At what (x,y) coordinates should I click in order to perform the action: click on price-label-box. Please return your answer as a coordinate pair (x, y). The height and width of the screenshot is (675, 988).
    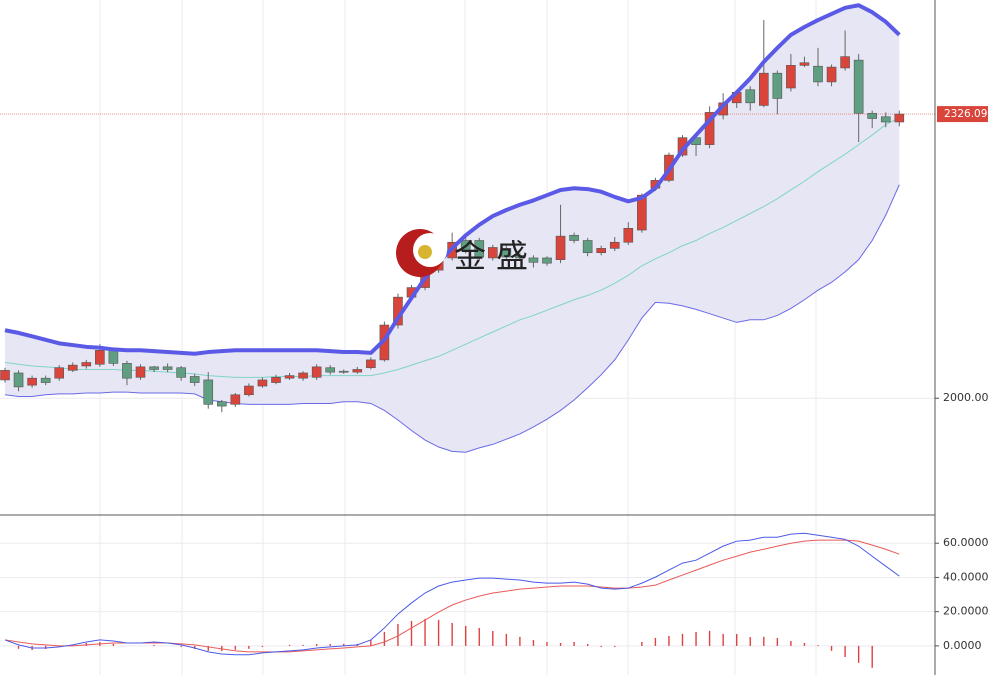
    Looking at the image, I should click on (962, 114).